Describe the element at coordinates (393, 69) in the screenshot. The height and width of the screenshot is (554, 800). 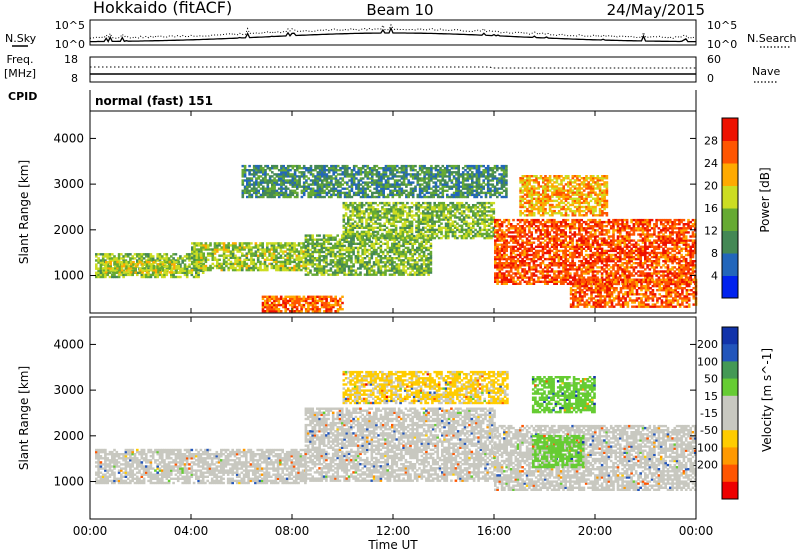
I see `frequency-panel-frame` at that location.